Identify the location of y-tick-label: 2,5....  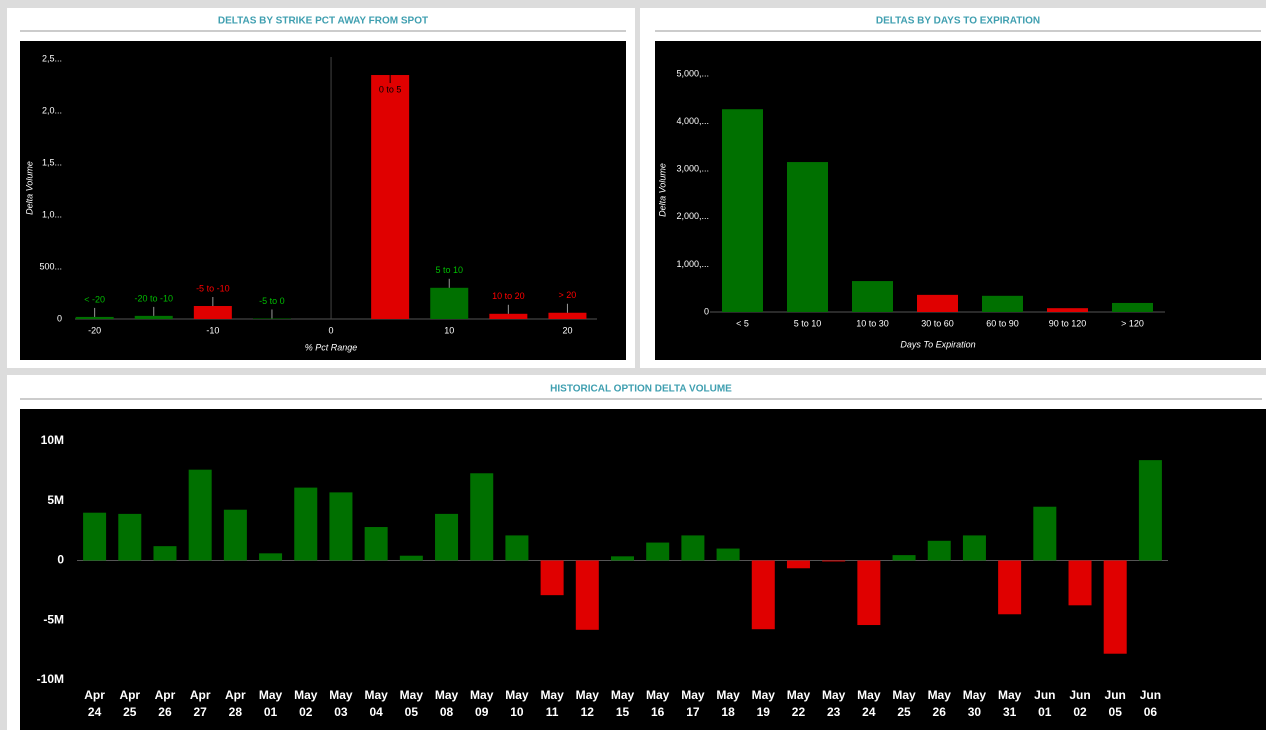
(52, 58).